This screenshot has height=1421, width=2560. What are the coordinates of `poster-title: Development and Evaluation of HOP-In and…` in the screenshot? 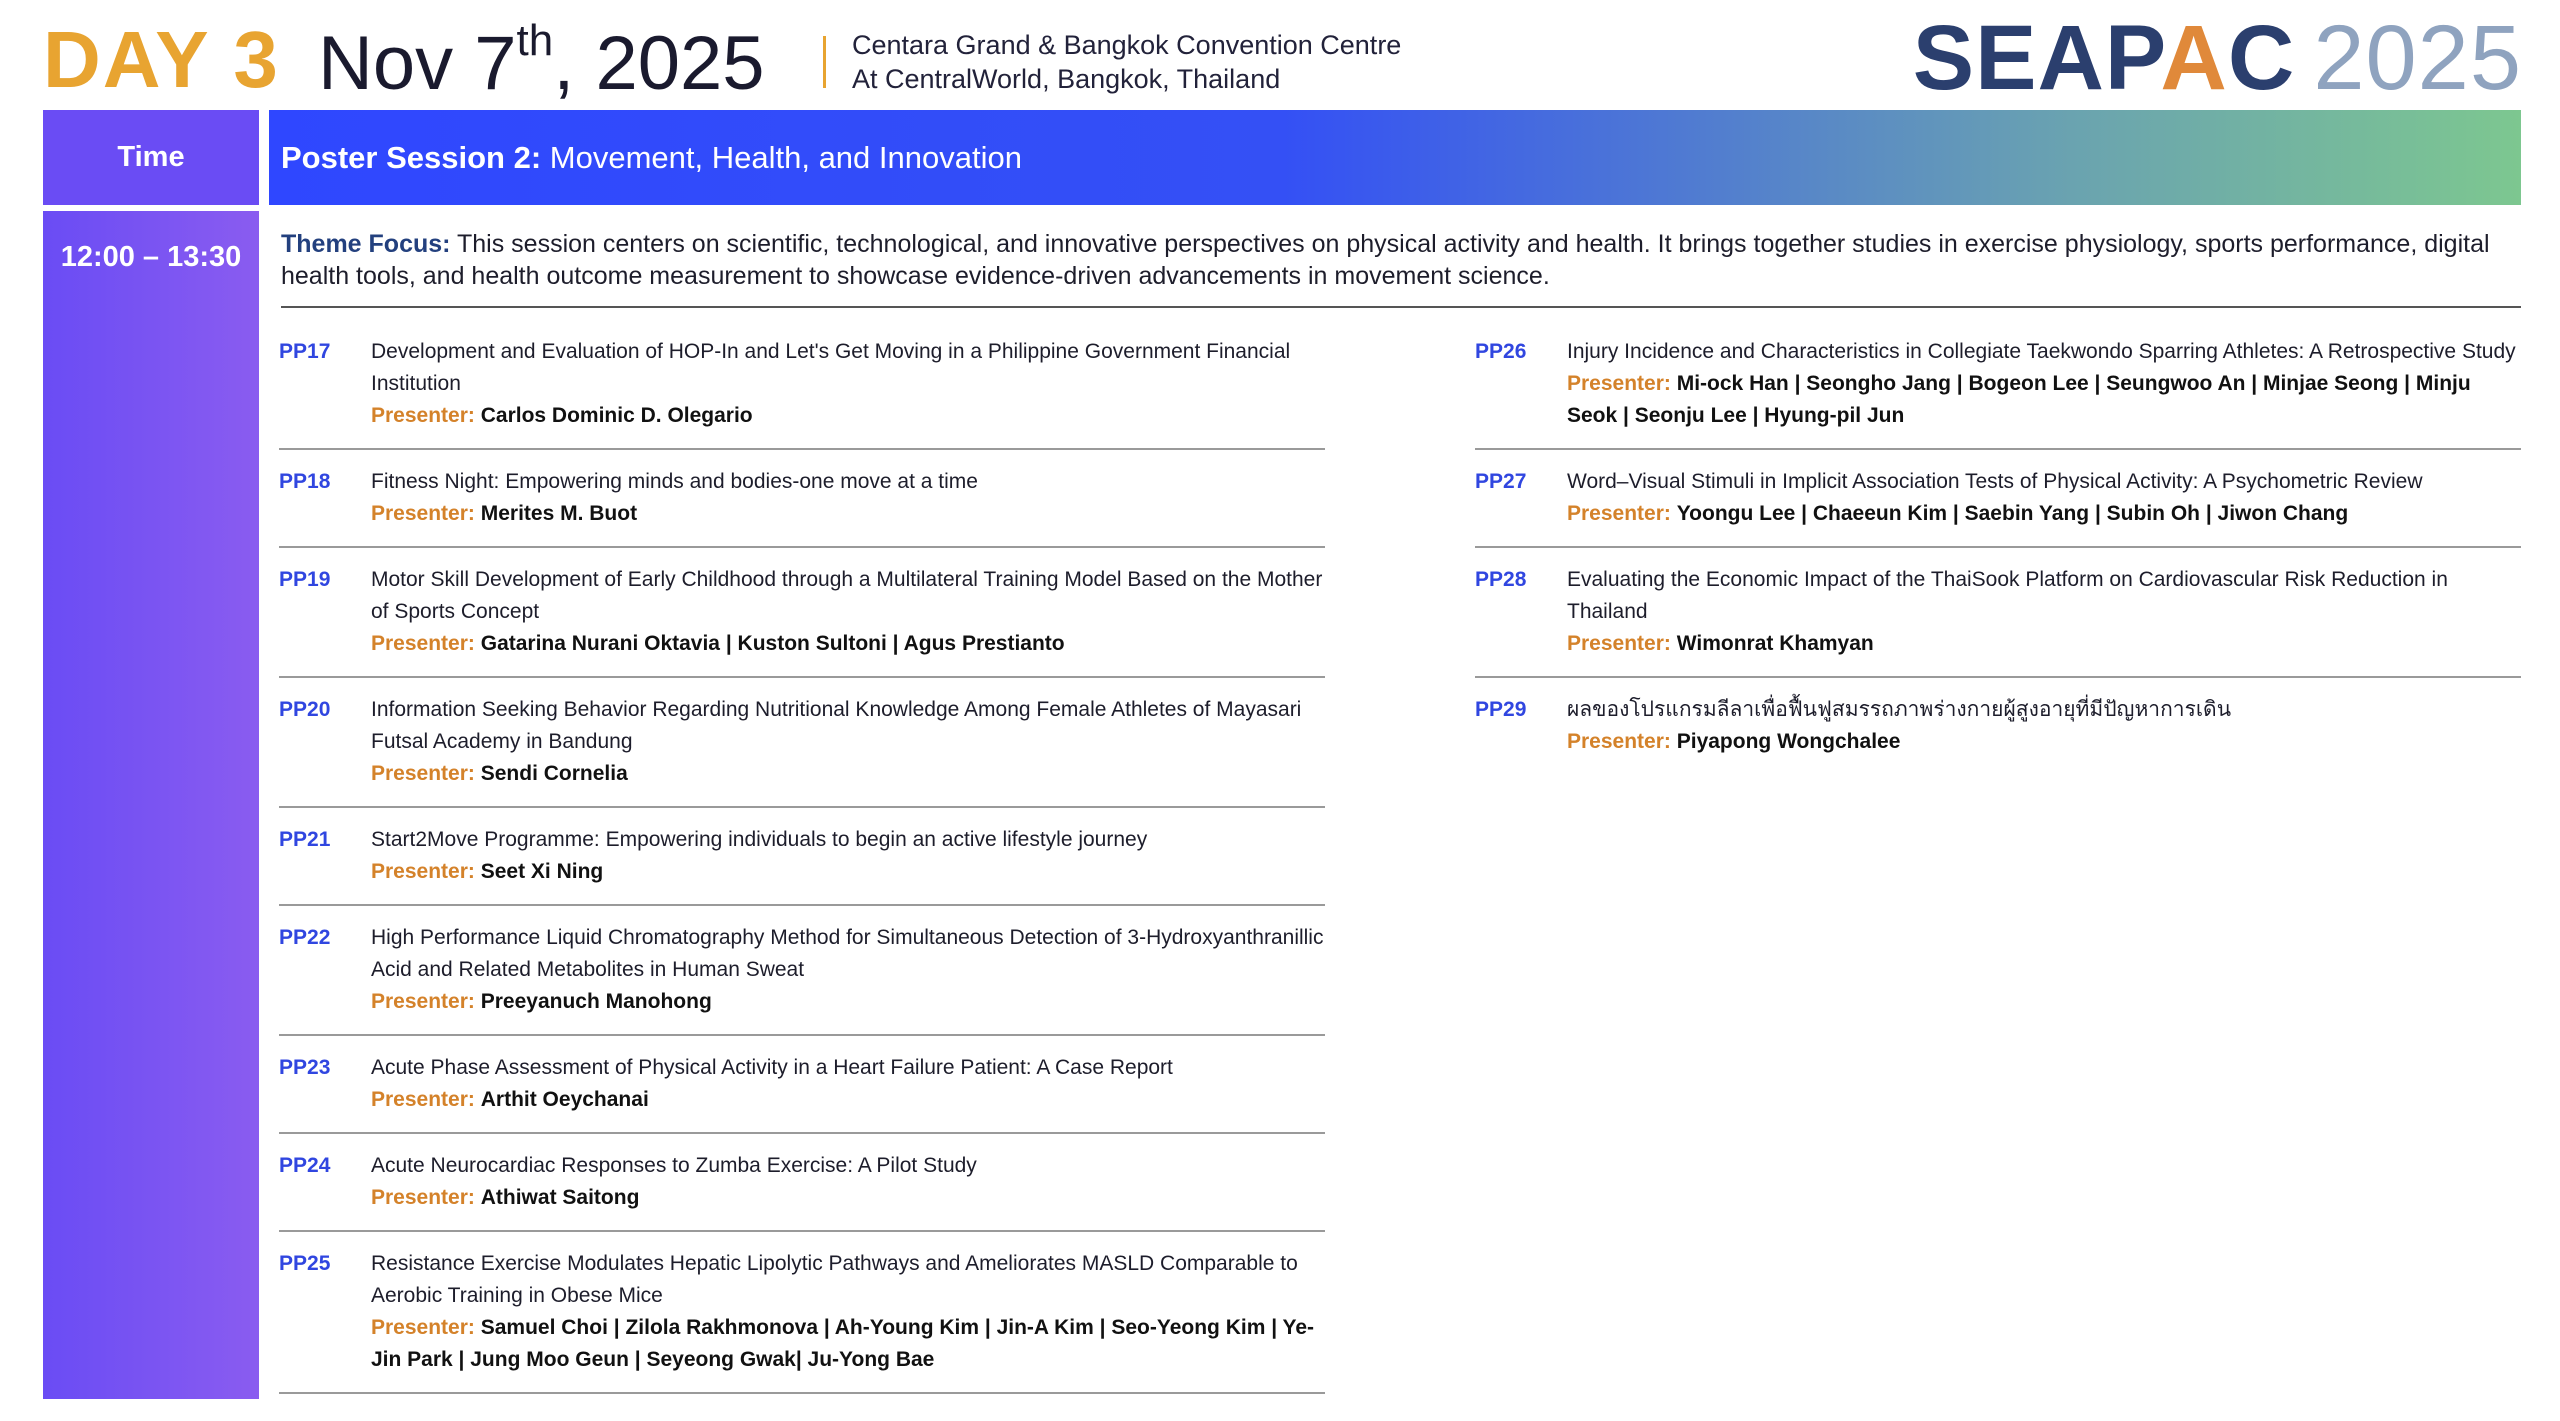 It's located at (831, 367).